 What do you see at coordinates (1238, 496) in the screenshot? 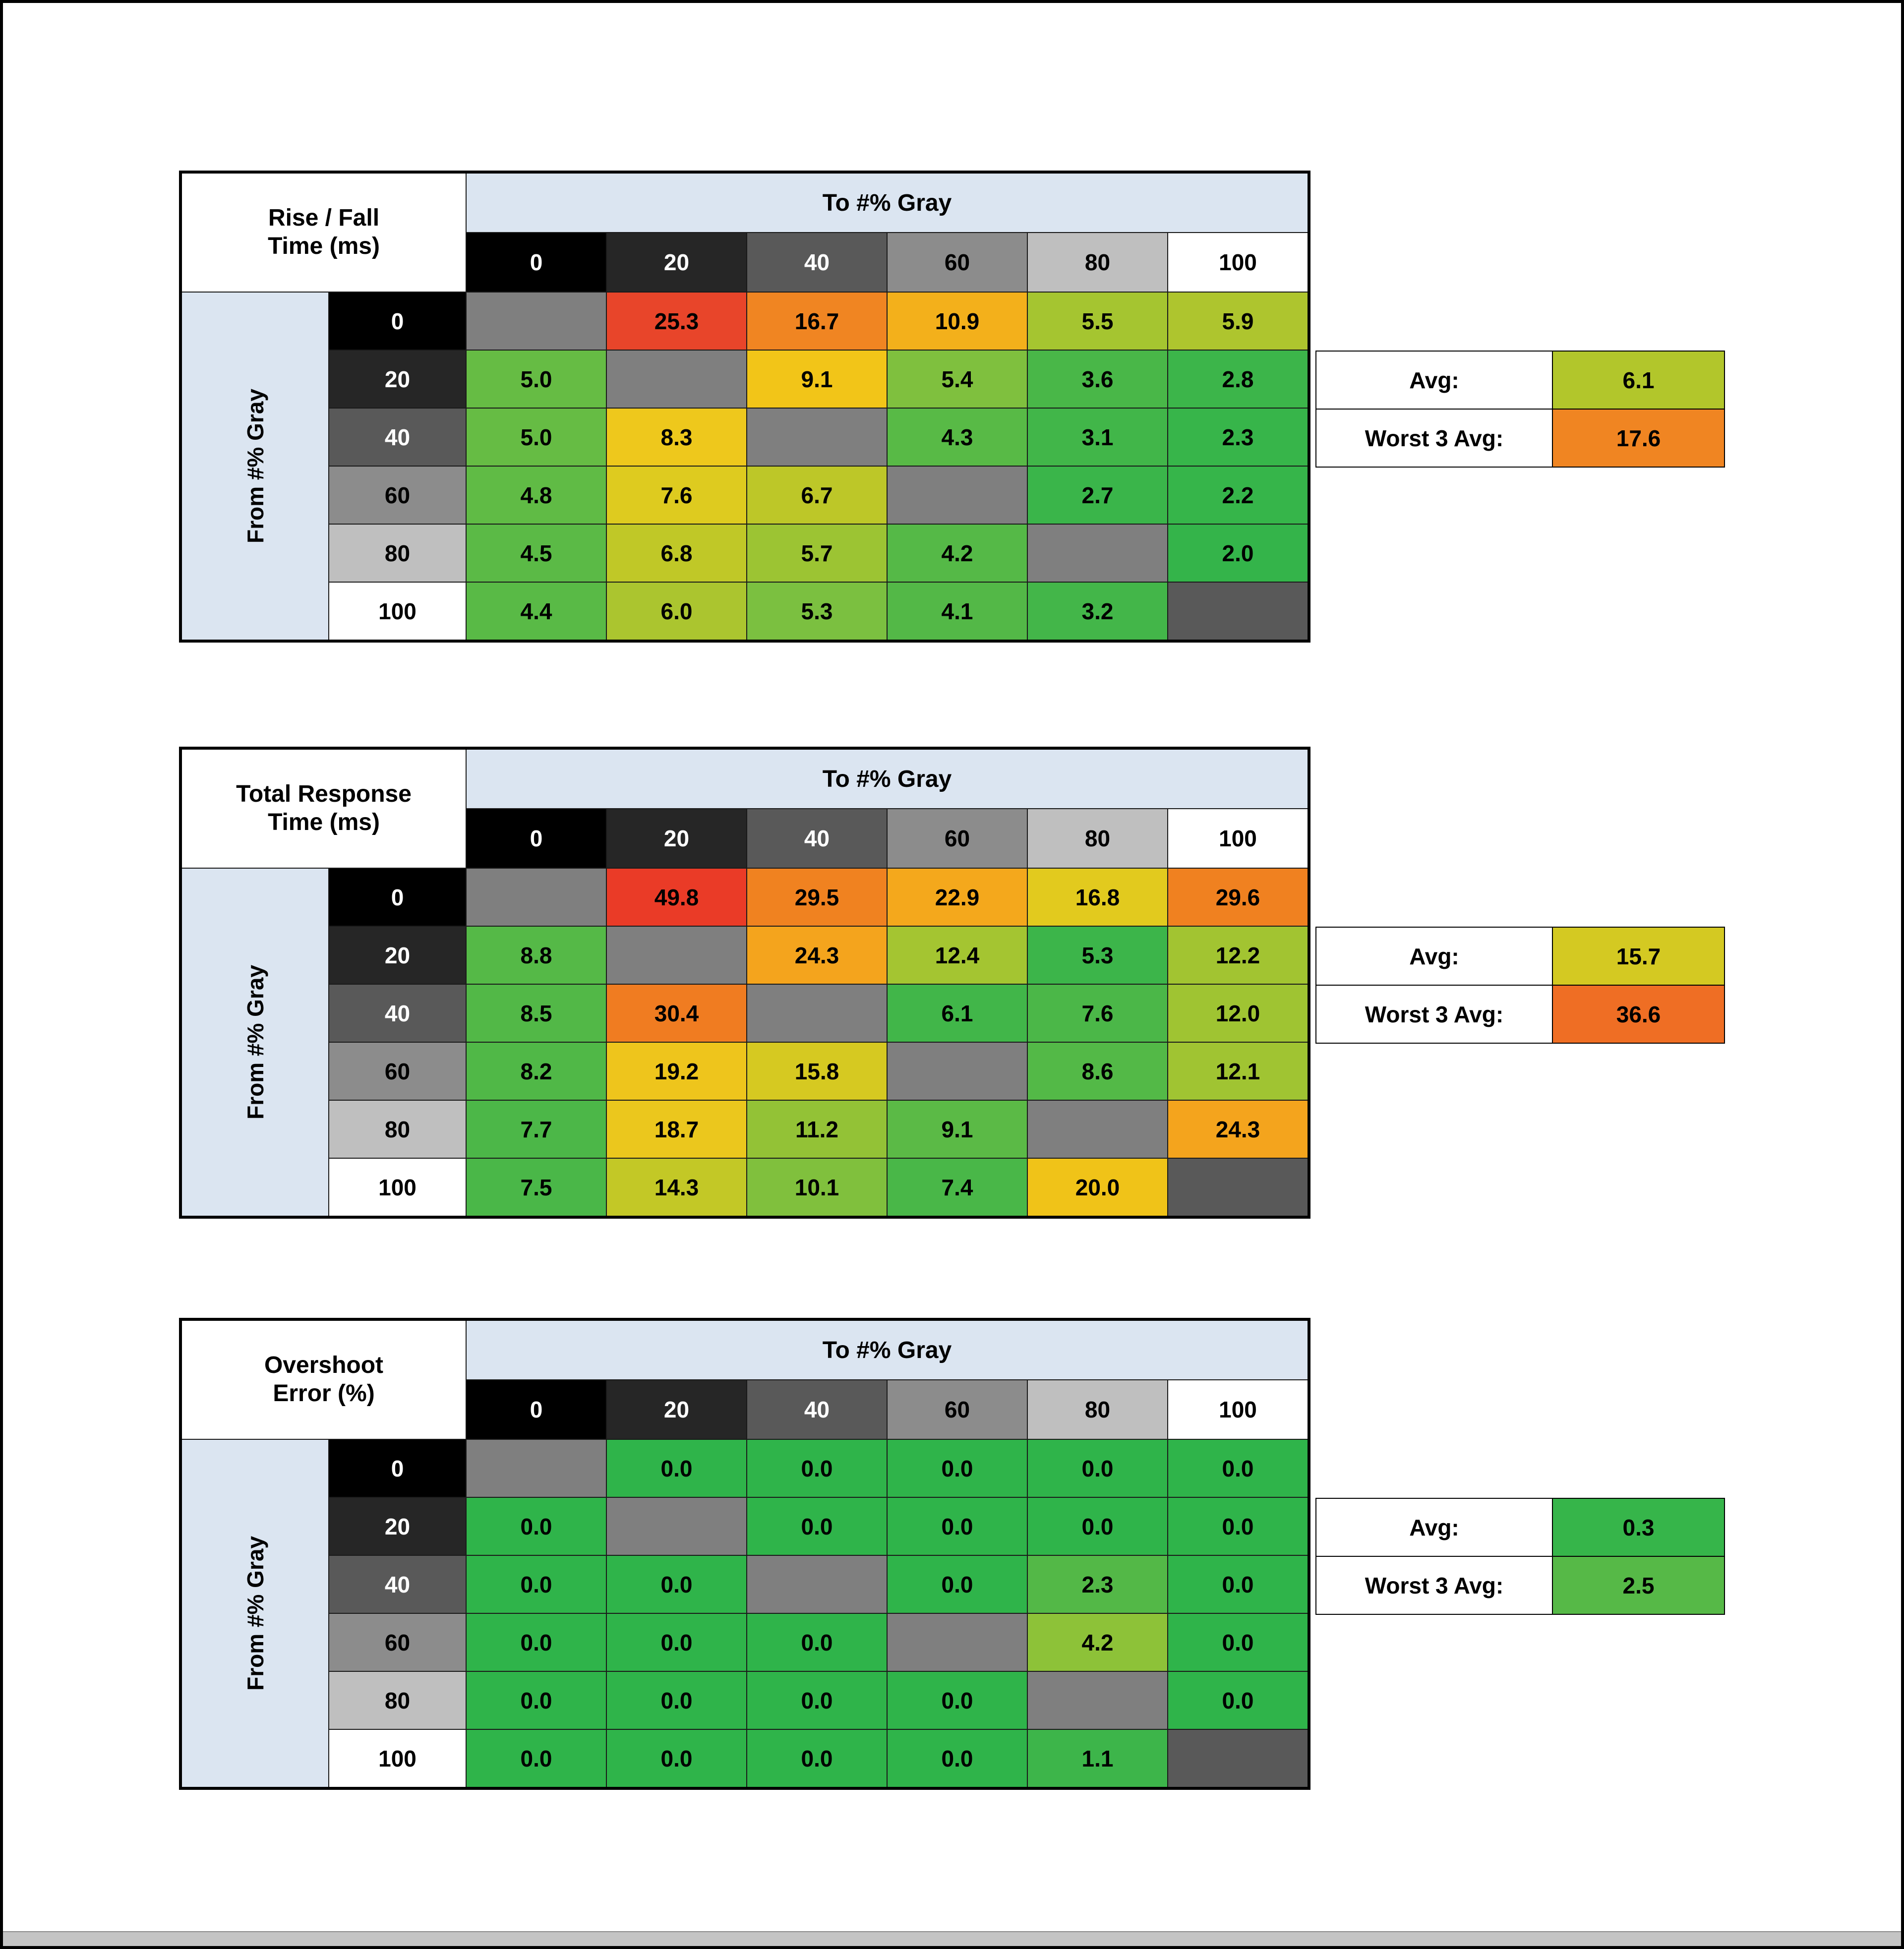
I see `heatmap-cell: 2.2` at bounding box center [1238, 496].